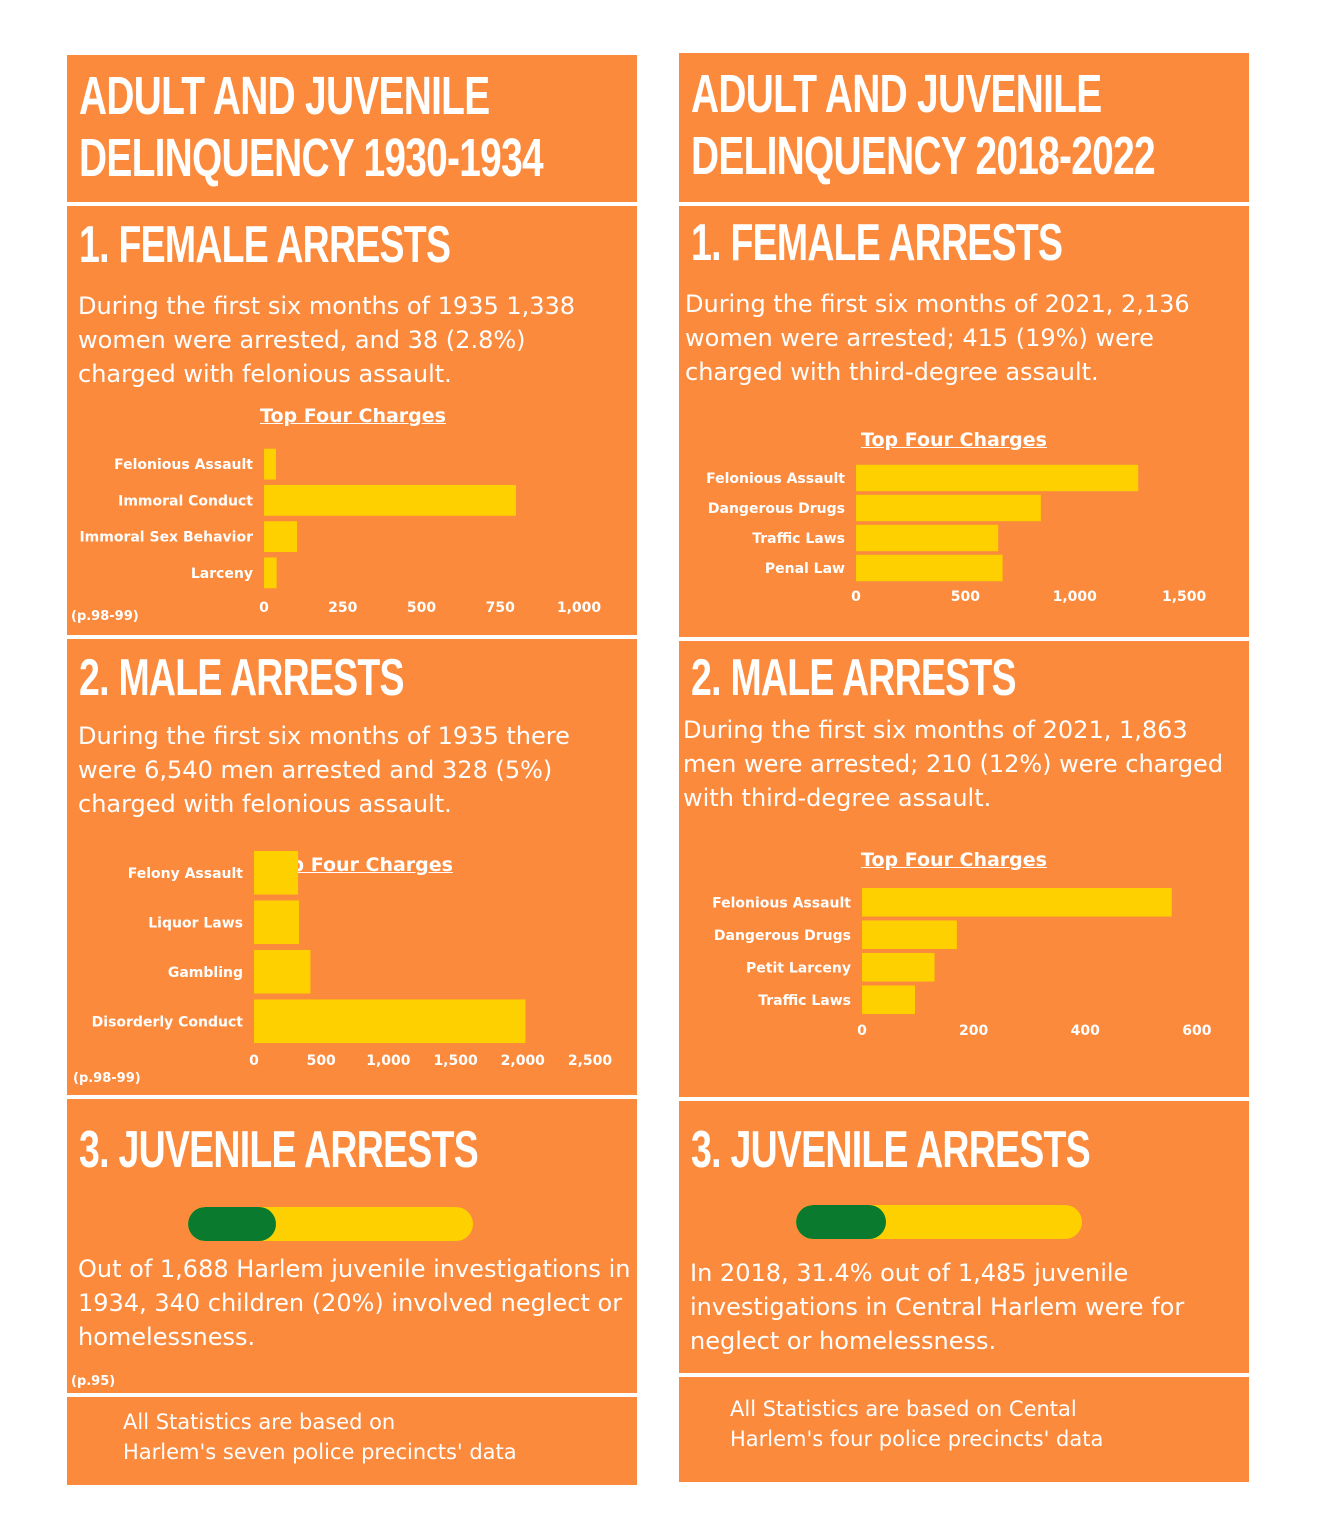 This screenshot has width=1317, height=1536. I want to click on tick-label: 600, so click(1196, 1031).